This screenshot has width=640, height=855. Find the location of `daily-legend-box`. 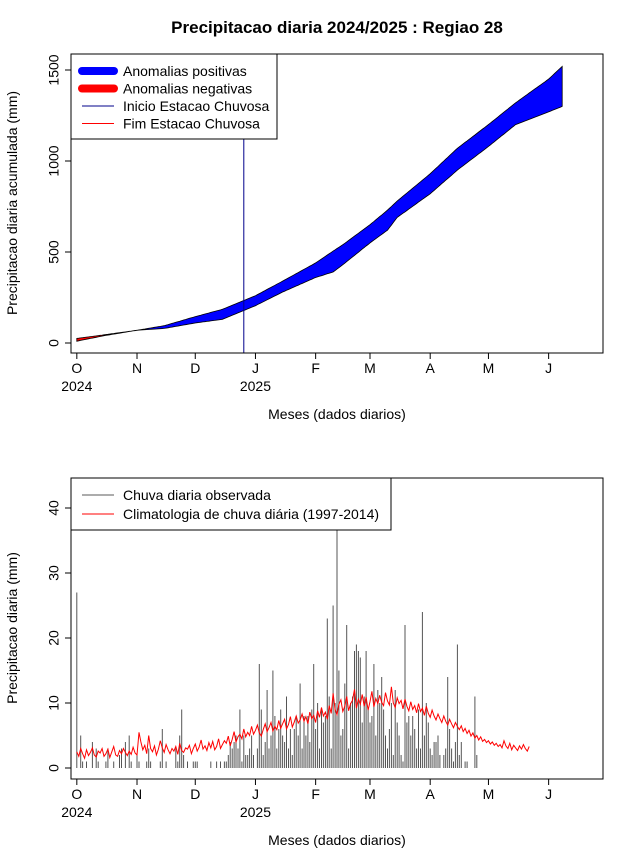

daily-legend-box is located at coordinates (231, 504).